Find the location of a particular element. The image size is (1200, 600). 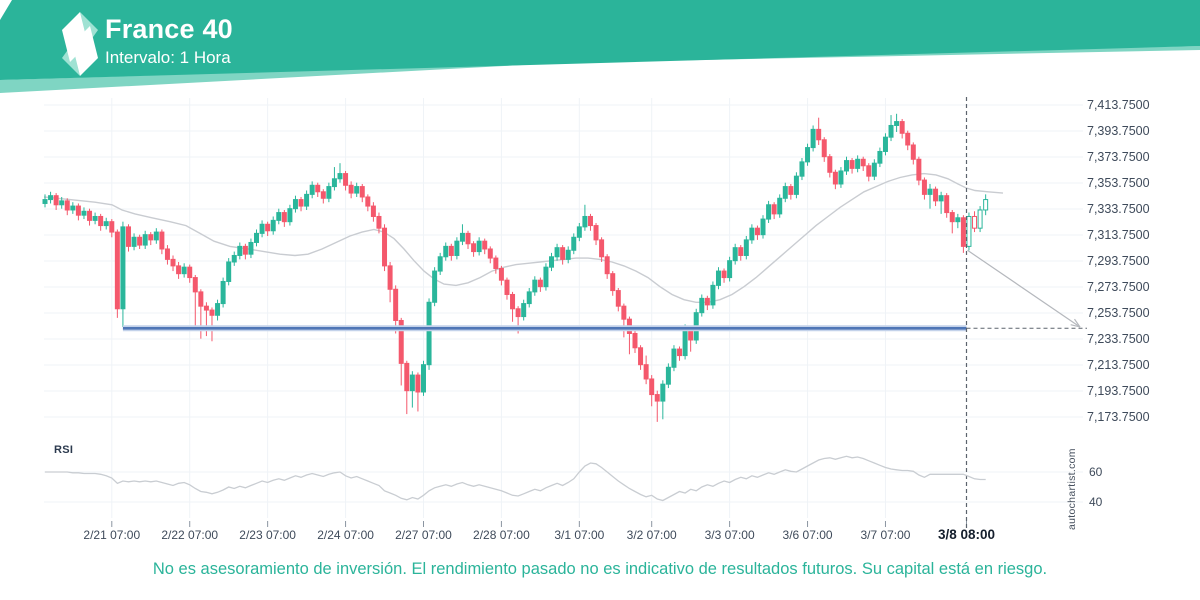

price-axis-label: 7,313.7500 is located at coordinates (1118, 235).